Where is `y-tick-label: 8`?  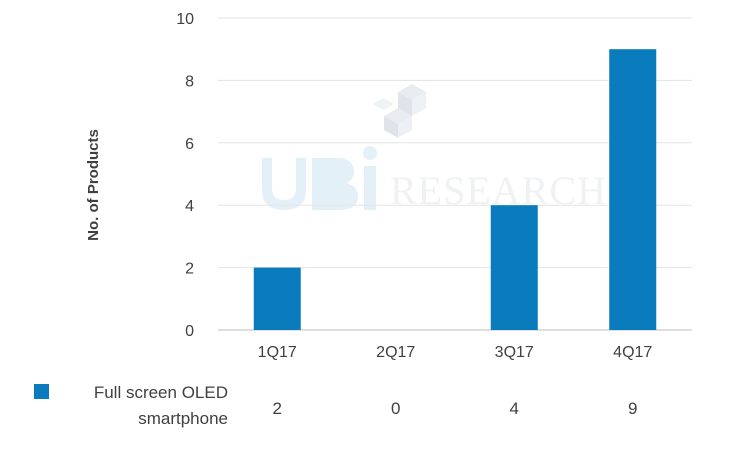
y-tick-label: 8 is located at coordinates (189, 81).